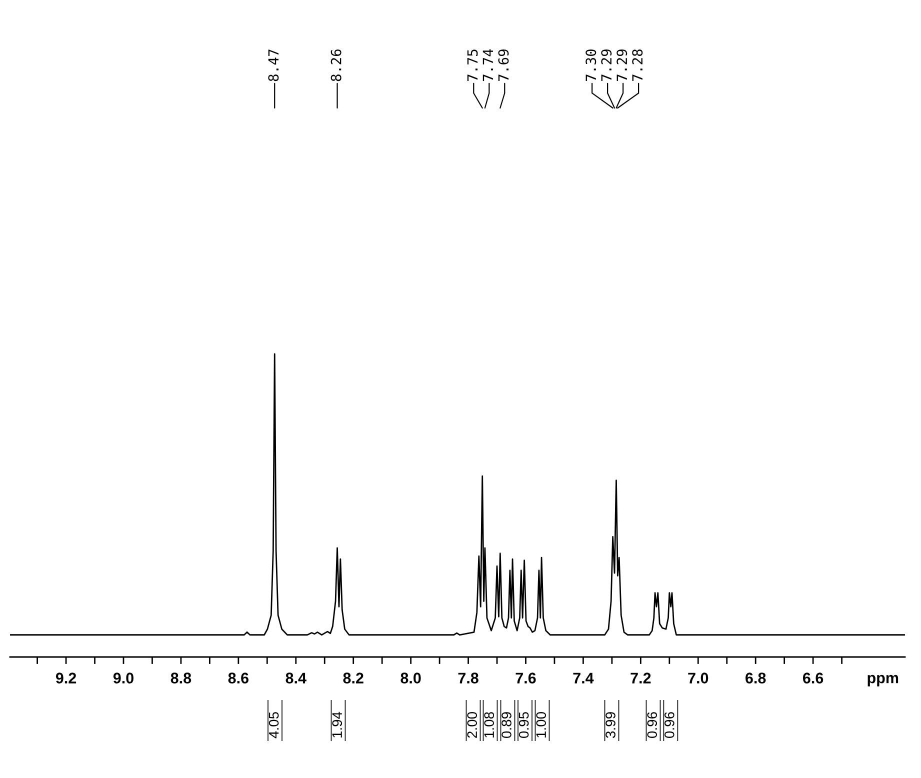 The height and width of the screenshot is (778, 921). Describe the element at coordinates (472, 725) in the screenshot. I see `text: 2.00` at that location.